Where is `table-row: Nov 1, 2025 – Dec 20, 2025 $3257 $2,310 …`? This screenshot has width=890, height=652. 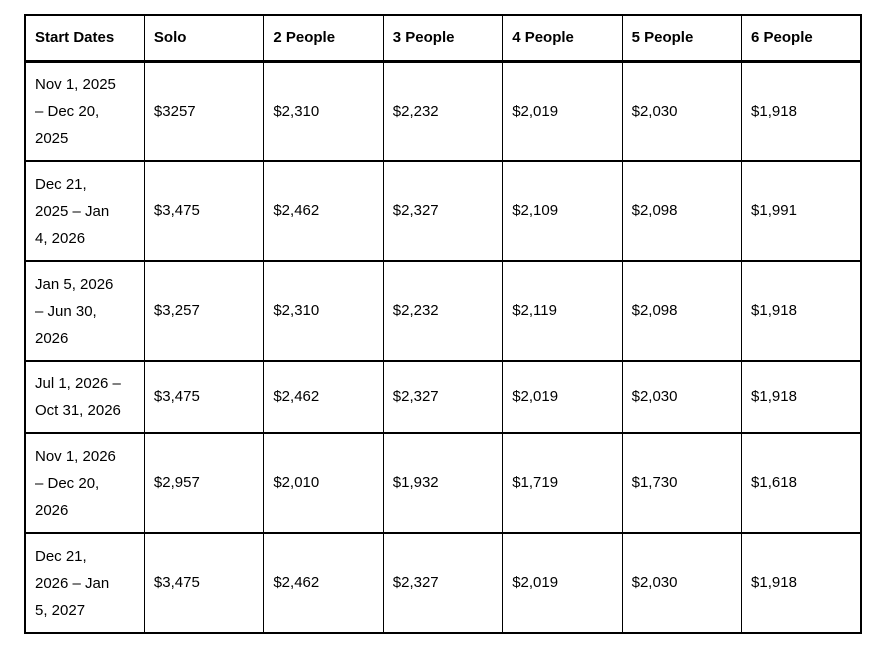 table-row: Nov 1, 2025 – Dec 20, 2025 $3257 $2,310 … is located at coordinates (443, 111).